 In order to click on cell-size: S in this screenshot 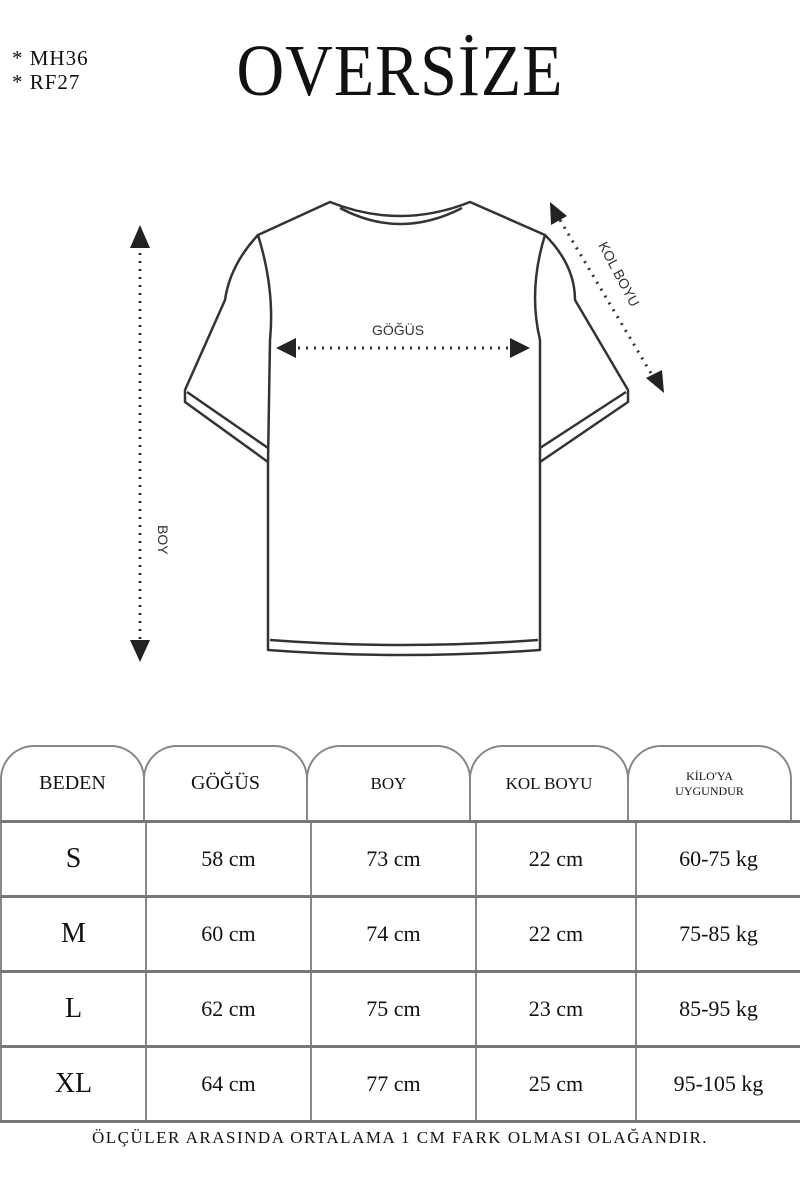, I will do `click(72, 859)`.